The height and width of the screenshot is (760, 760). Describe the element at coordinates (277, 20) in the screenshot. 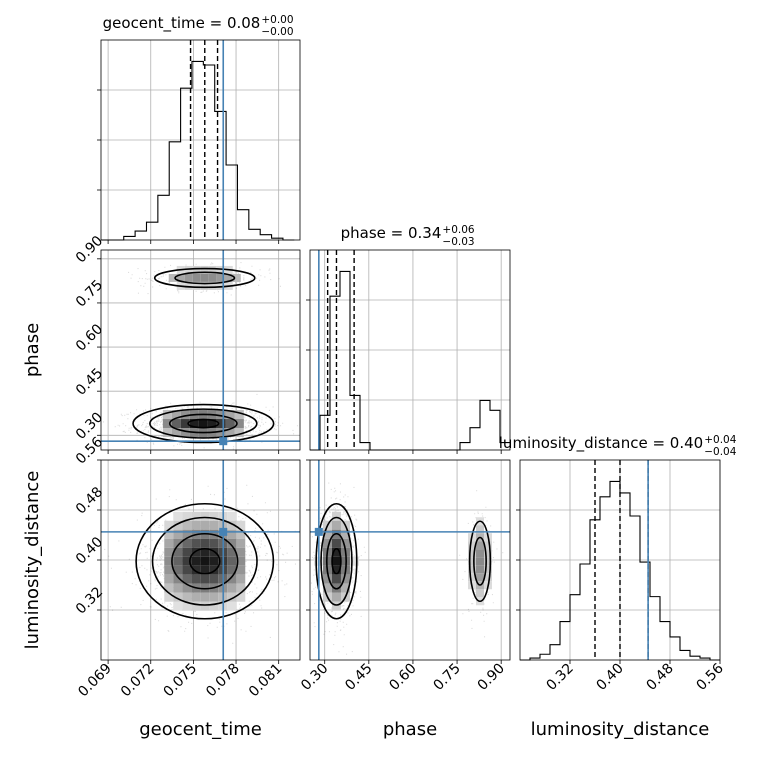

I see `title-sup: +0.00` at that location.